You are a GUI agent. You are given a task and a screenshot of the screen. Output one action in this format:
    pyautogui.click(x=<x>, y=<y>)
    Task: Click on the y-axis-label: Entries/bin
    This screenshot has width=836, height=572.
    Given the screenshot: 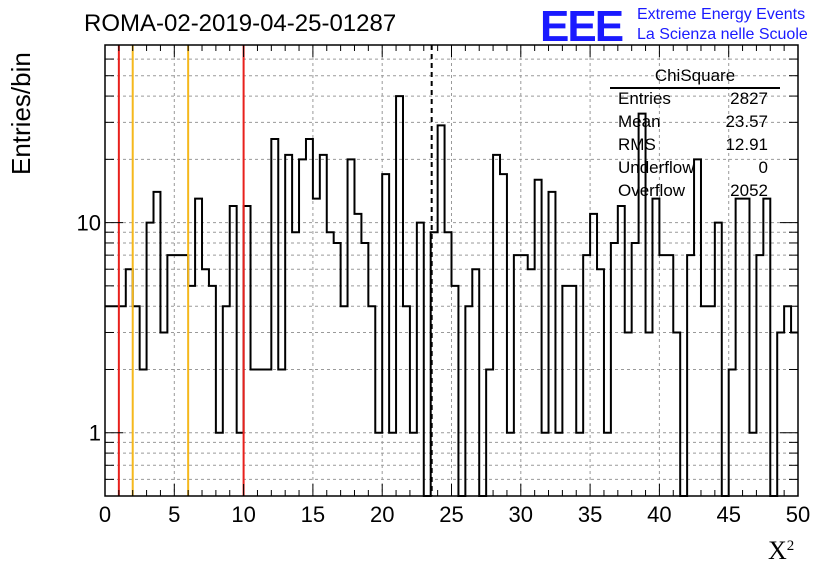 What is the action you would take?
    pyautogui.click(x=21, y=113)
    